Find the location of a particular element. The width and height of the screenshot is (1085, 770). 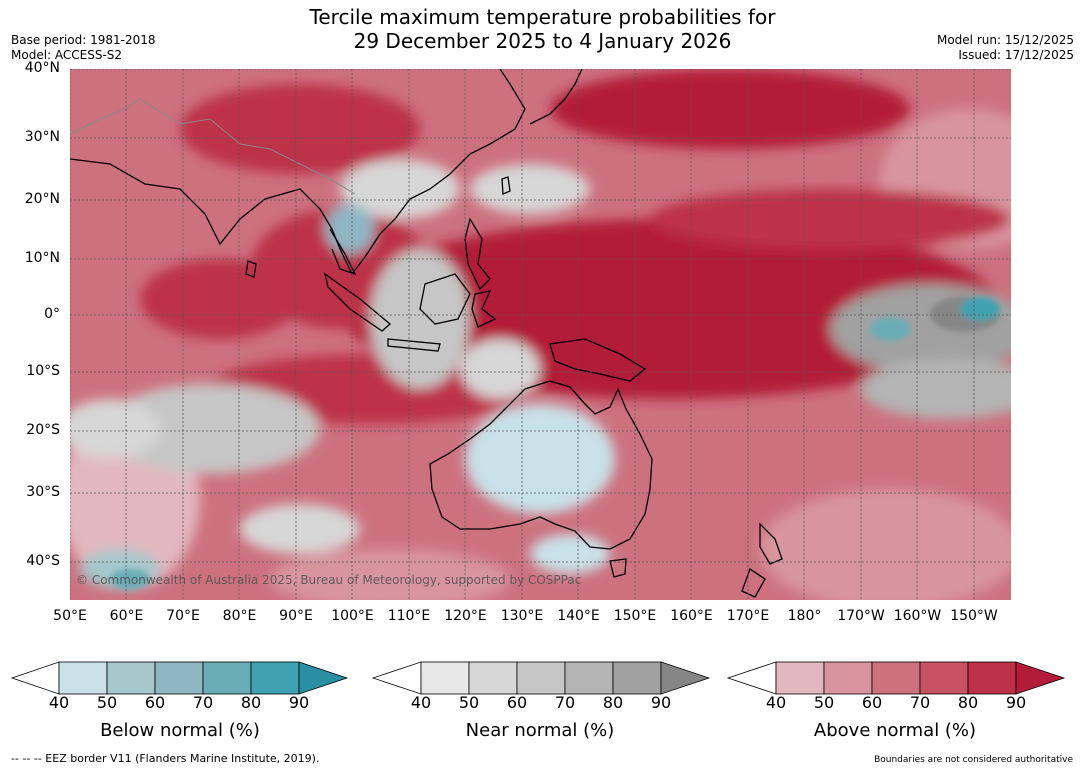

lon-label: 150°E is located at coordinates (635, 616).